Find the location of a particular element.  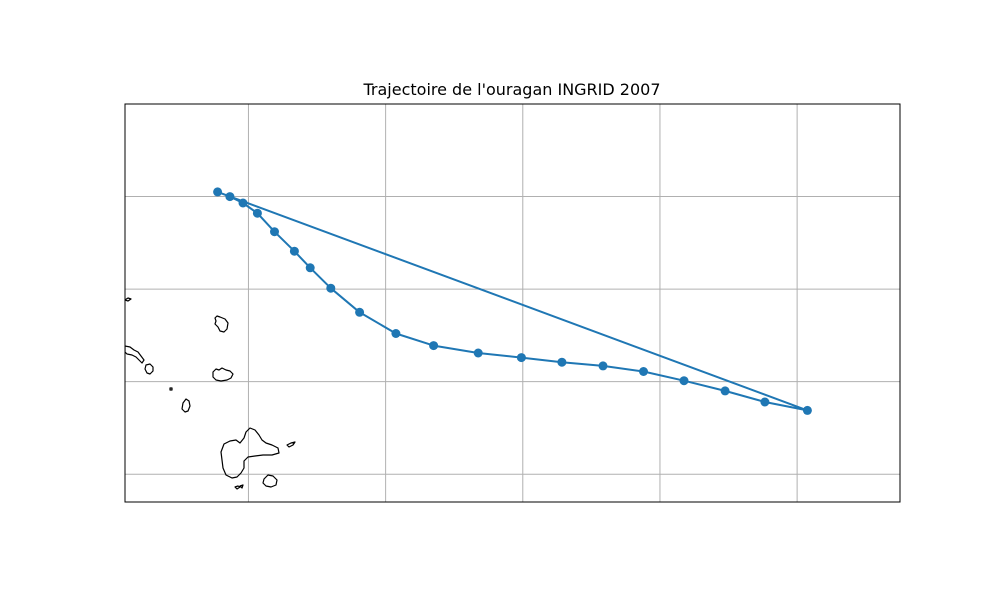

coastline-marie-galante is located at coordinates (270, 481).